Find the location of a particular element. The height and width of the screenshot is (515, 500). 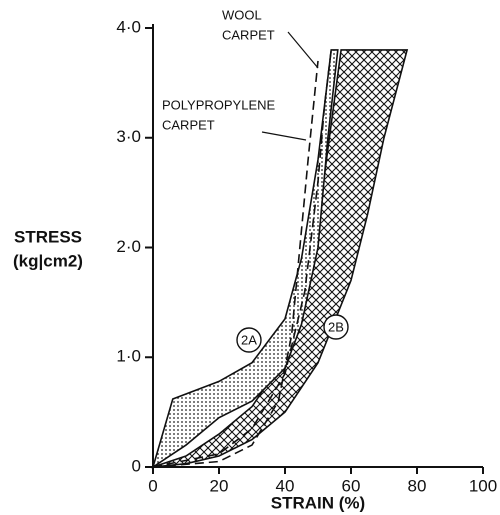

y-tick-label: 2·0 is located at coordinates (128, 246).